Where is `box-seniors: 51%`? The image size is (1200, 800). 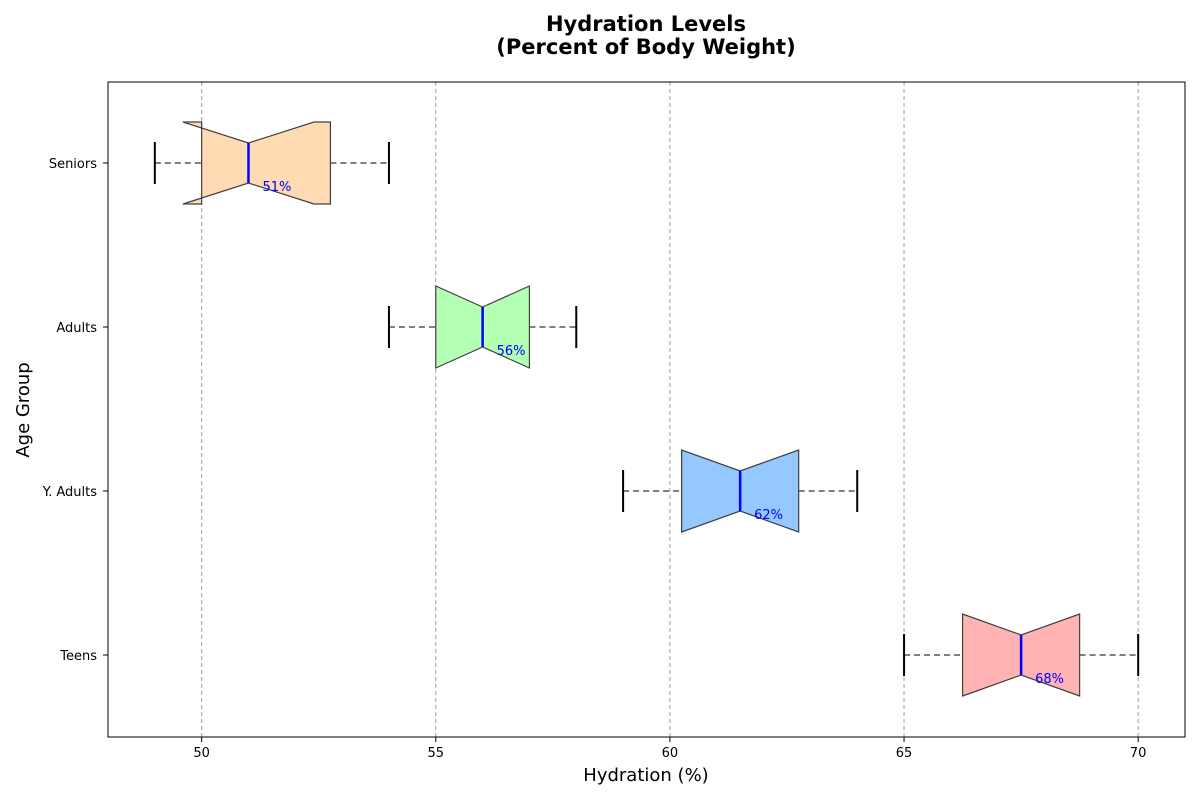 box-seniors: 51% is located at coordinates (271, 163).